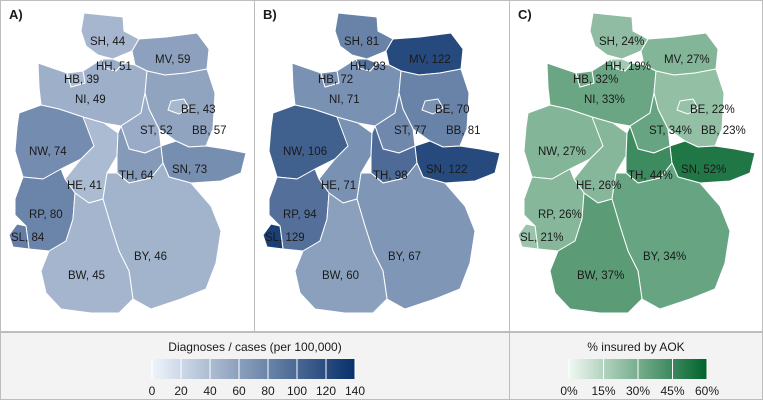  Describe the element at coordinates (270, 14) in the screenshot. I see `panel-letter-b: B)` at that location.